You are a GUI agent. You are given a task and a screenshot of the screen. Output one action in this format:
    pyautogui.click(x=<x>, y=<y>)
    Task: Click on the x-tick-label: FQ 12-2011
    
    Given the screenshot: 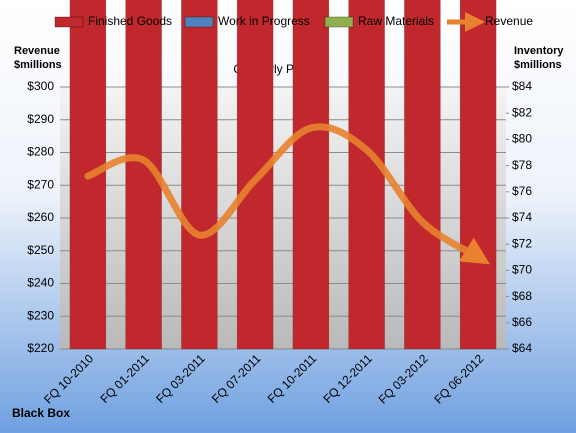 What is the action you would take?
    pyautogui.click(x=347, y=378)
    